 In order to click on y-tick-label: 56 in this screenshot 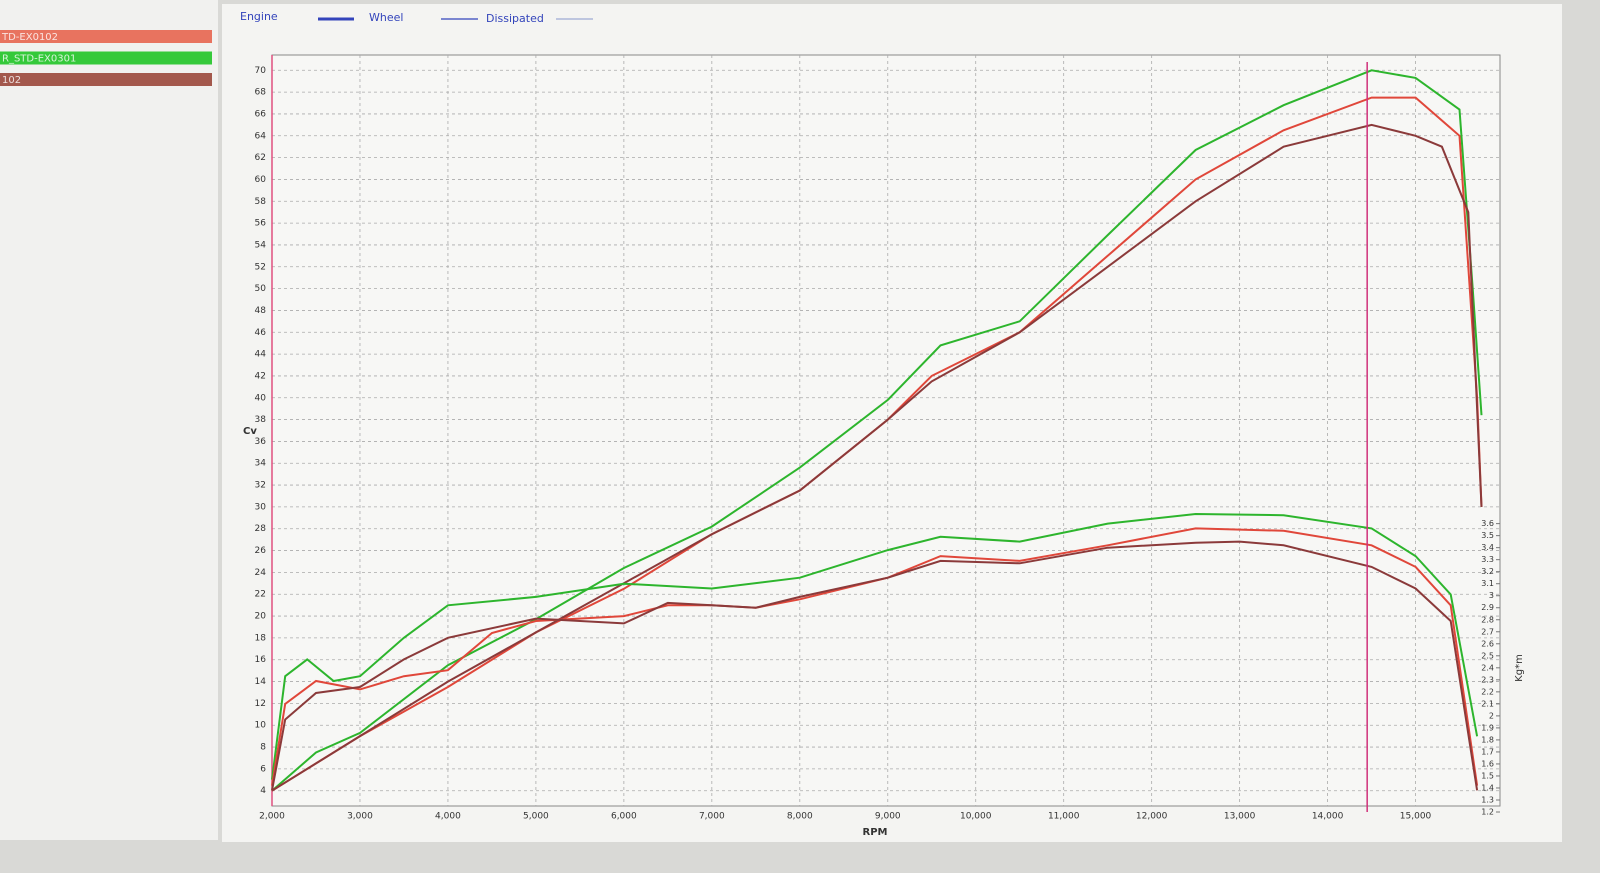, I will do `click(261, 224)`.